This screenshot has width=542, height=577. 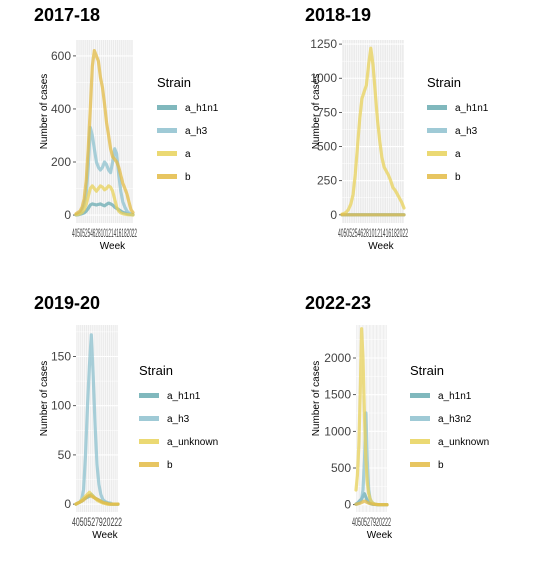 What do you see at coordinates (327, 112) in the screenshot?
I see `y-tick-label: 750` at bounding box center [327, 112].